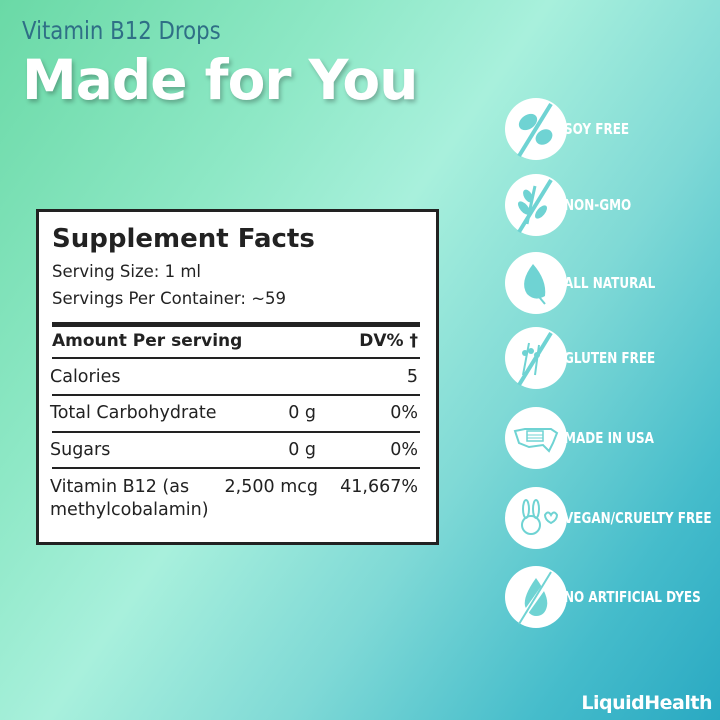 This screenshot has width=720, height=720. I want to click on non-gmo-icon, so click(536, 205).